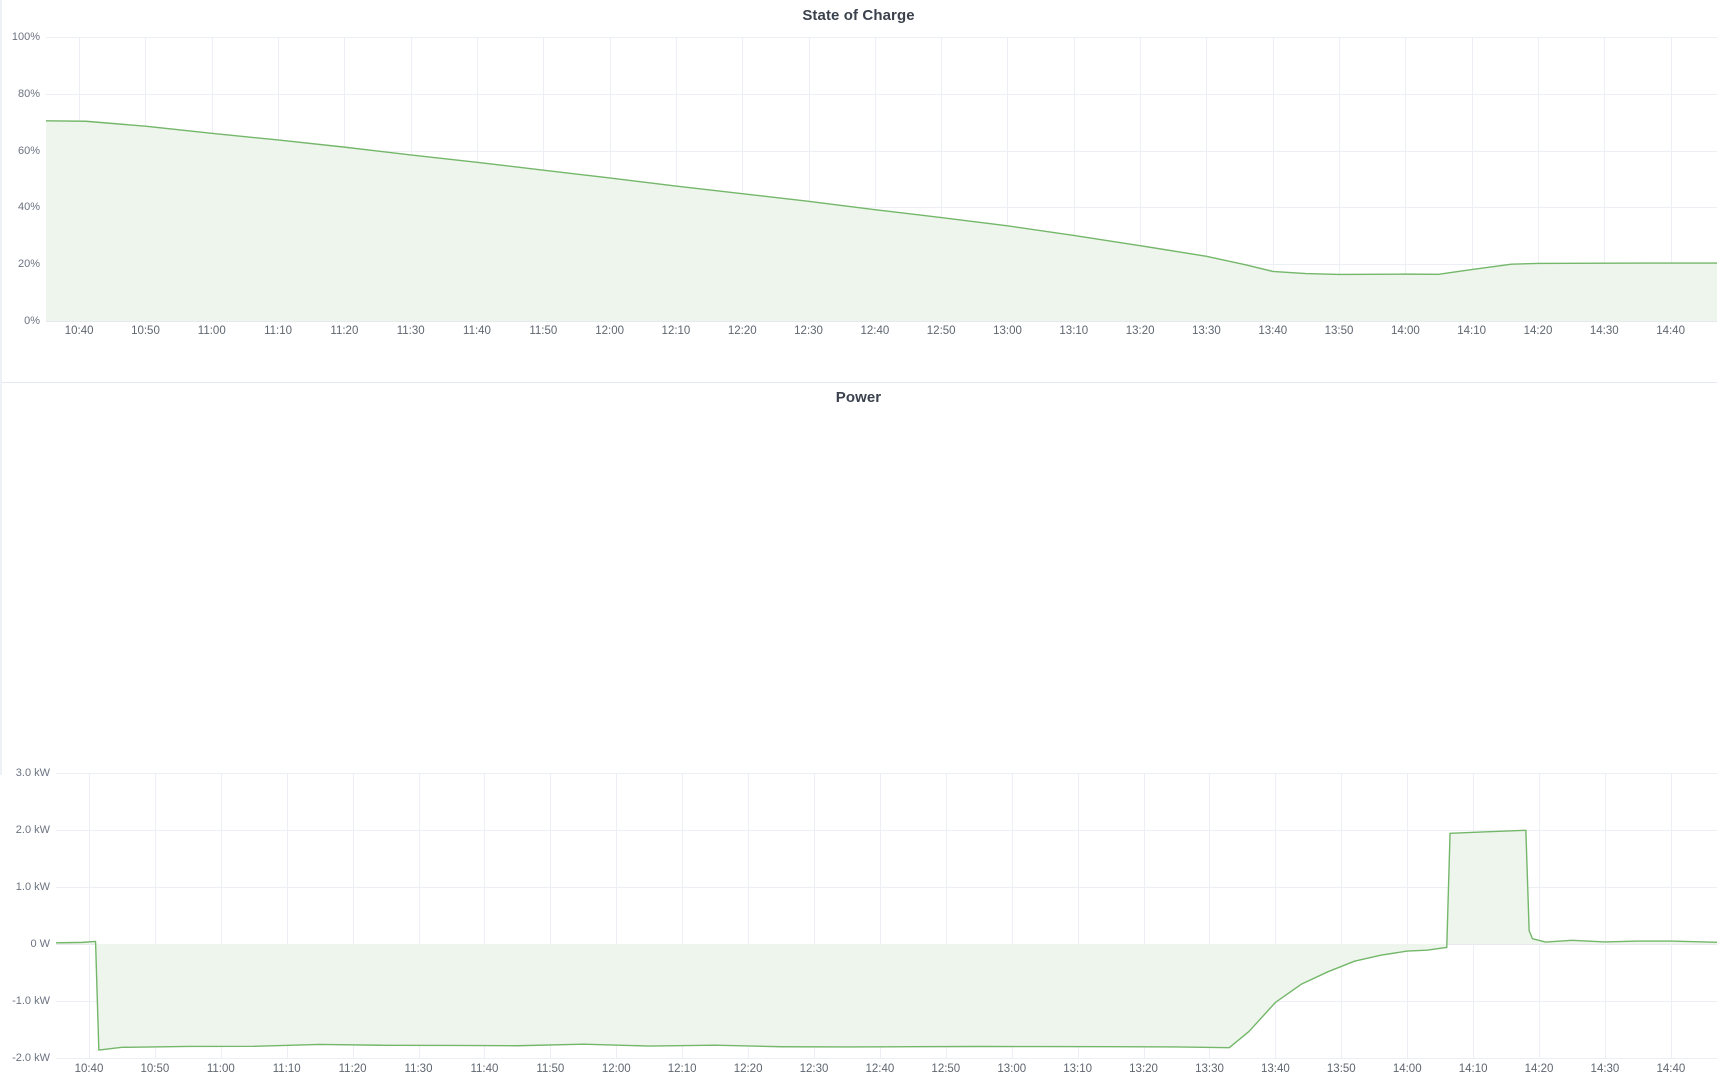 The height and width of the screenshot is (1085, 1717). What do you see at coordinates (28, 264) in the screenshot?
I see `y-axis-tick-label: 20%` at bounding box center [28, 264].